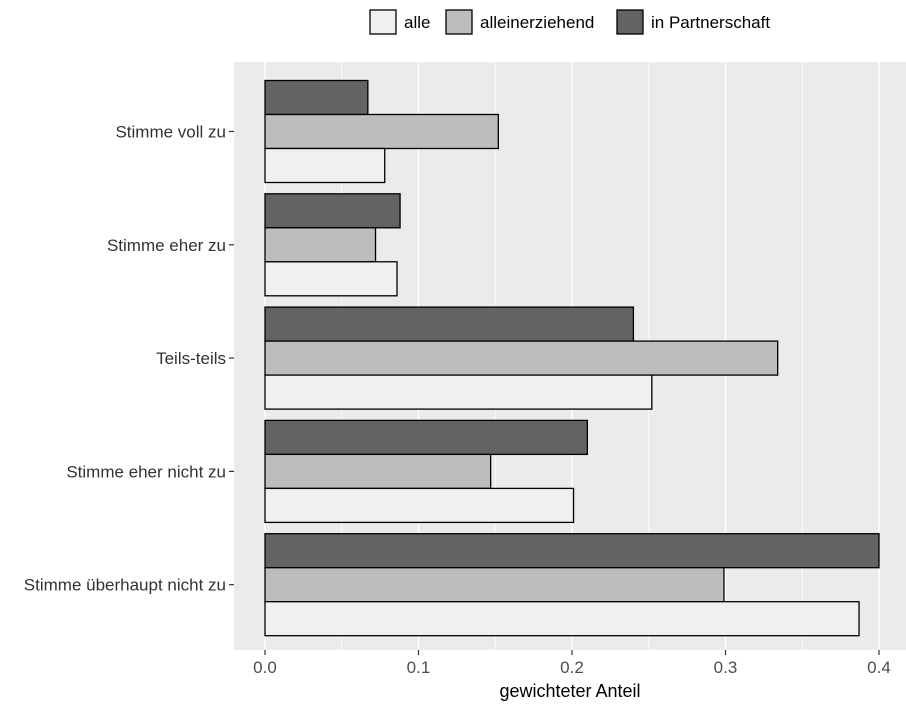 The width and height of the screenshot is (906, 709). I want to click on bar-alle-stimme-eher-zu, so click(331, 279).